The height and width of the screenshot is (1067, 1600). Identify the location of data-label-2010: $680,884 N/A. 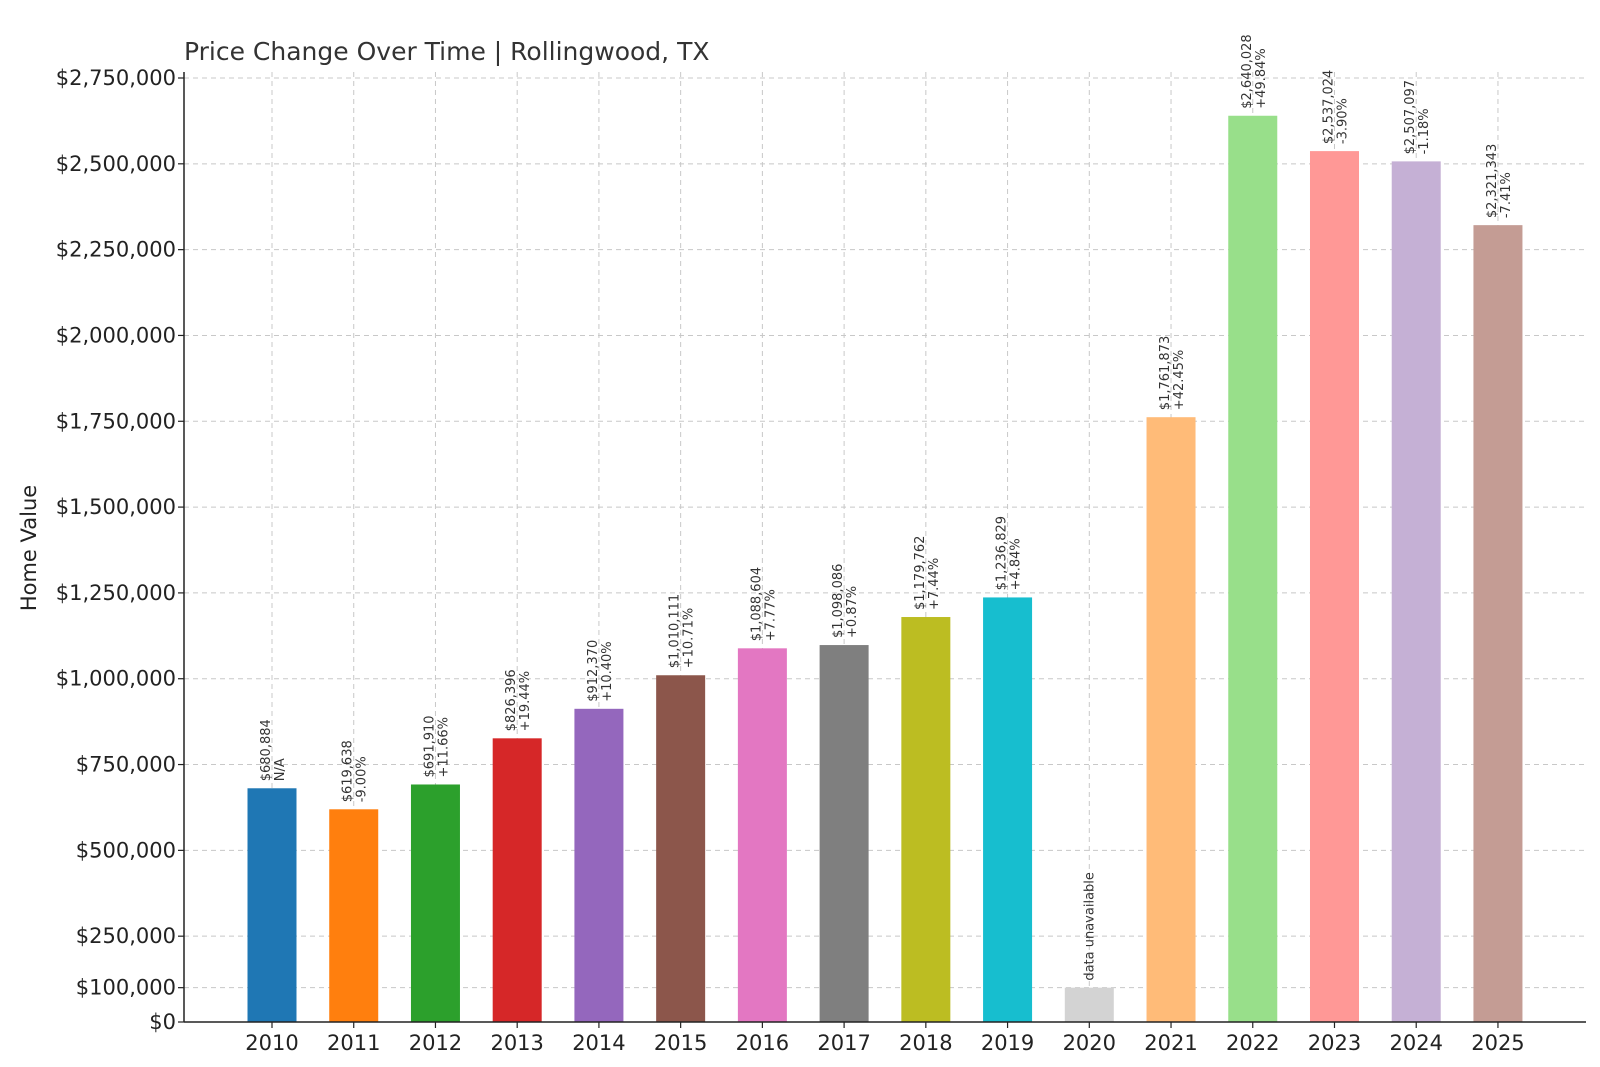
(273, 750).